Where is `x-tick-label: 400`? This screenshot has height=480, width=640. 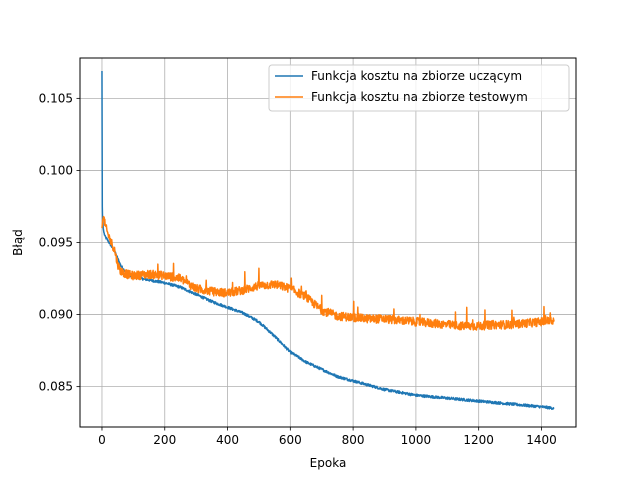
x-tick-label: 400 is located at coordinates (227, 440).